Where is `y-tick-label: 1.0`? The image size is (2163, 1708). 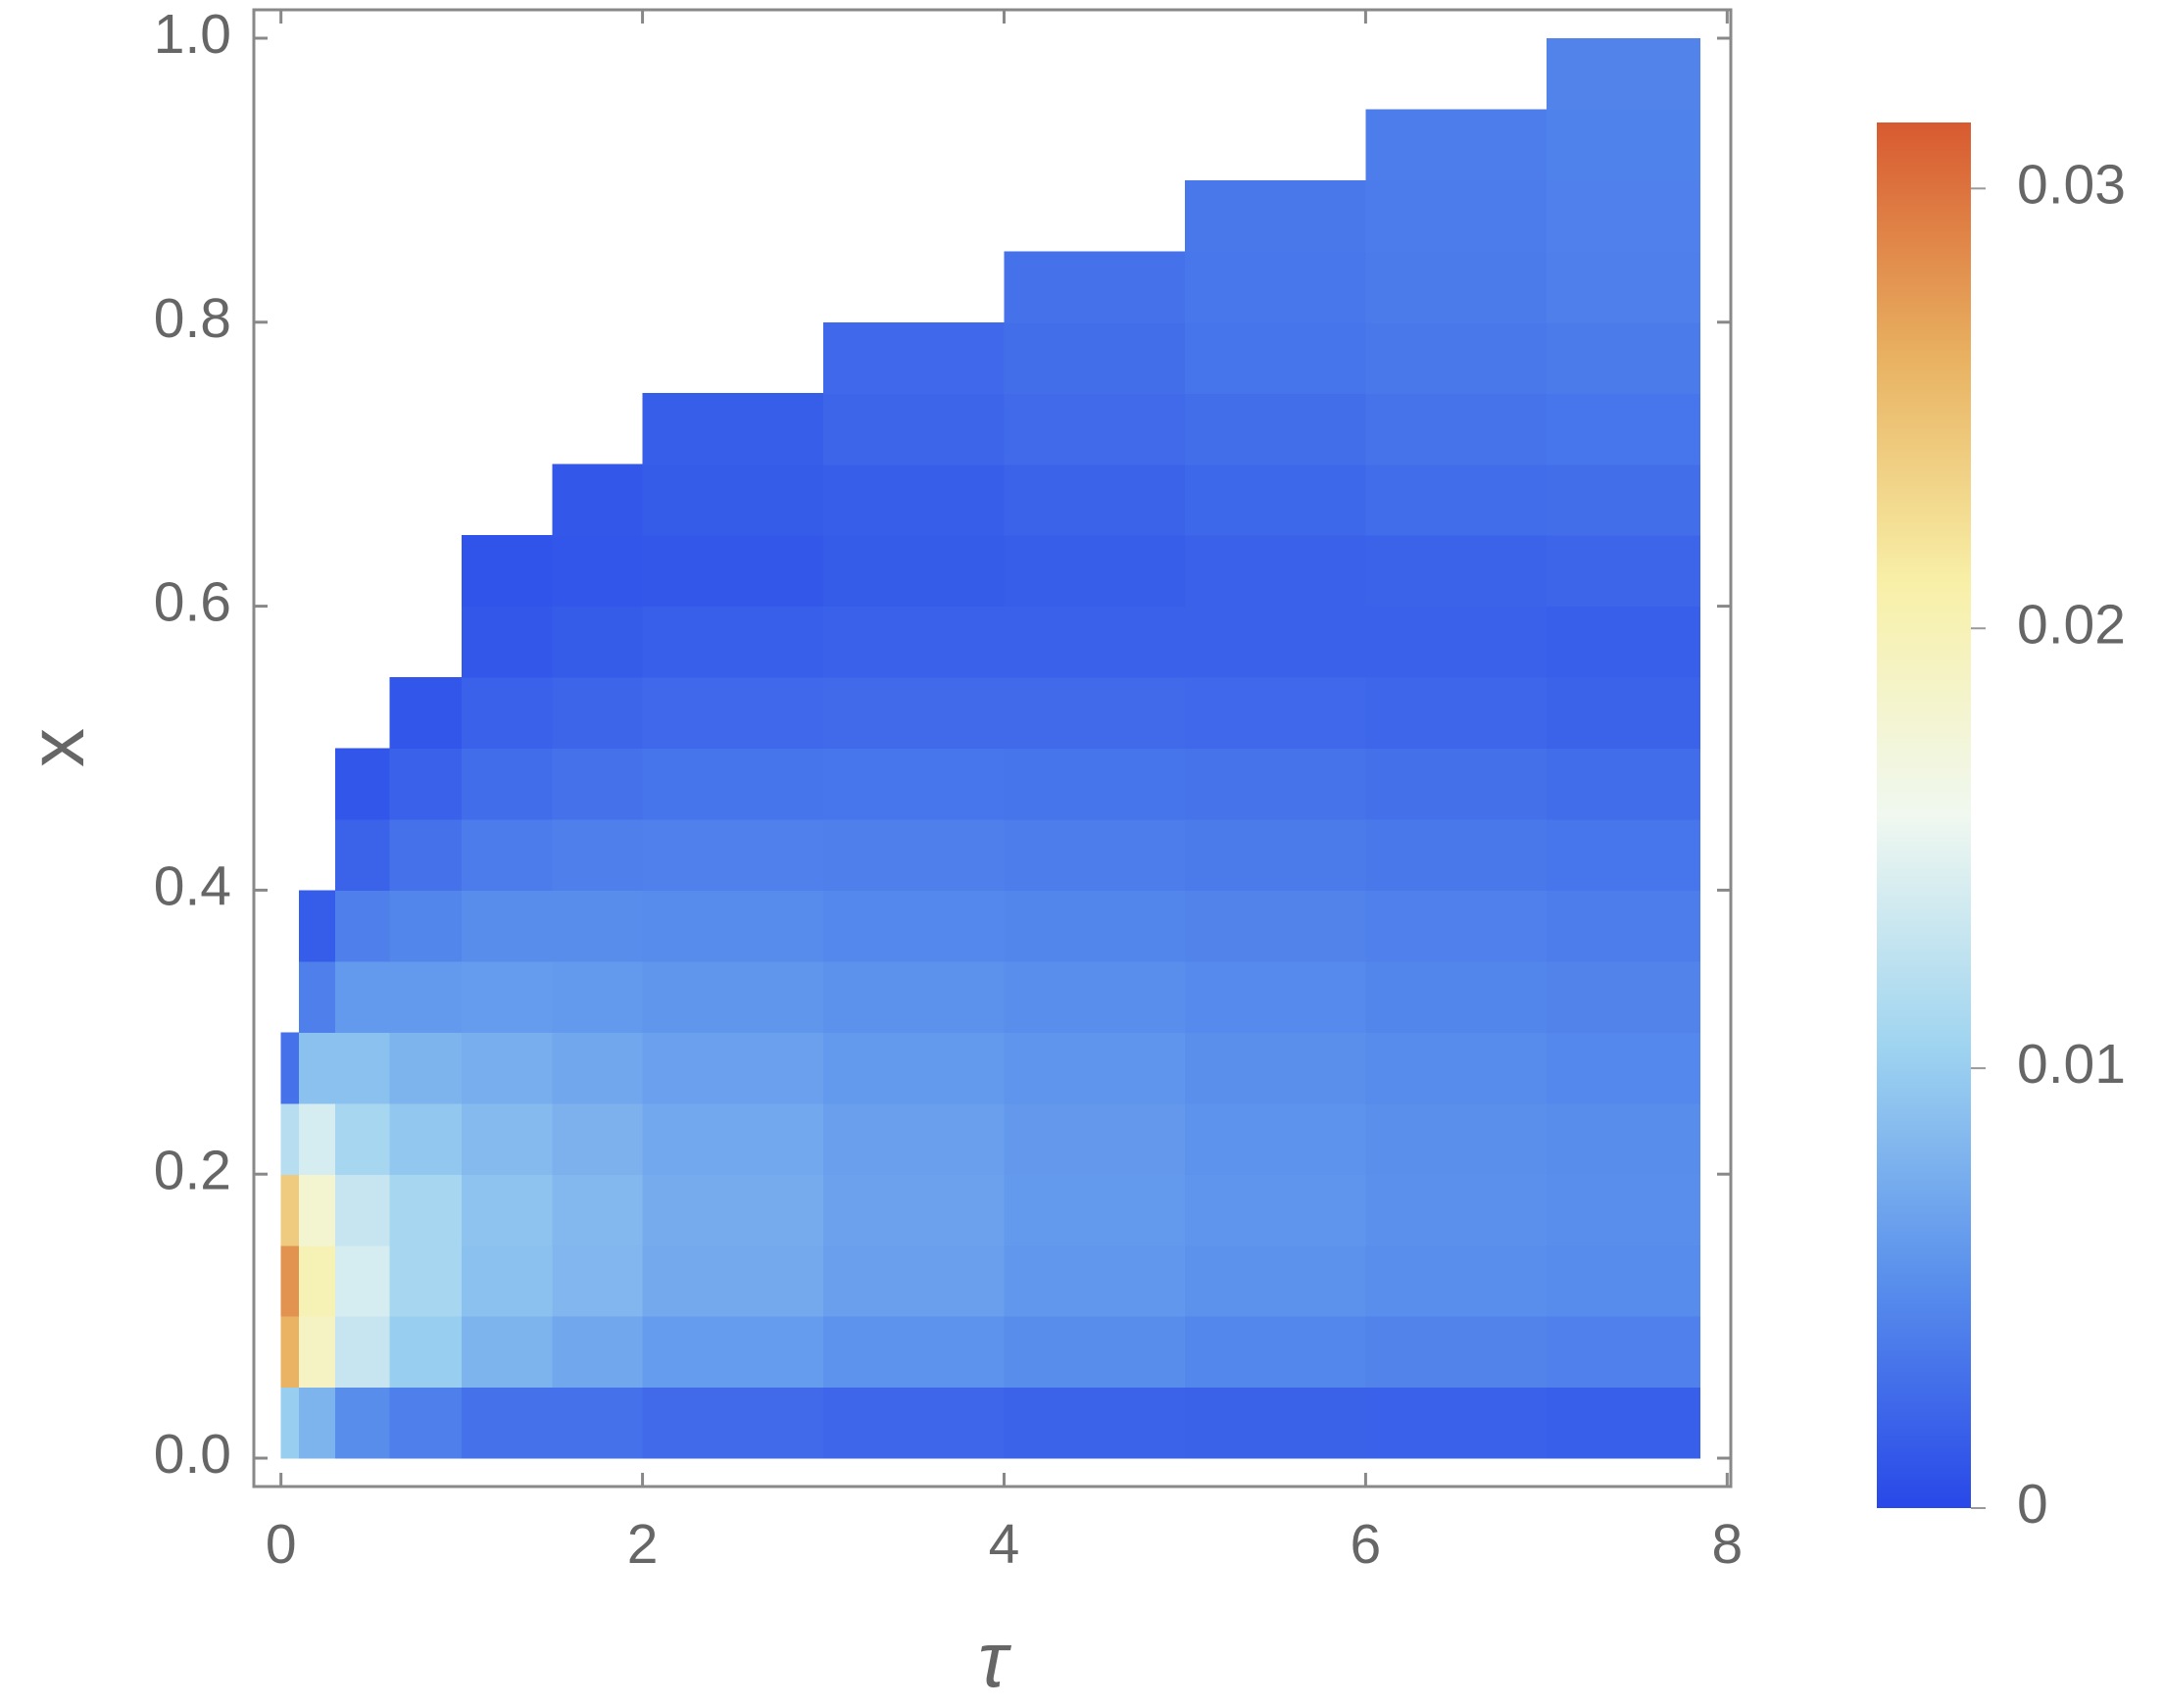 y-tick-label: 1.0 is located at coordinates (192, 34).